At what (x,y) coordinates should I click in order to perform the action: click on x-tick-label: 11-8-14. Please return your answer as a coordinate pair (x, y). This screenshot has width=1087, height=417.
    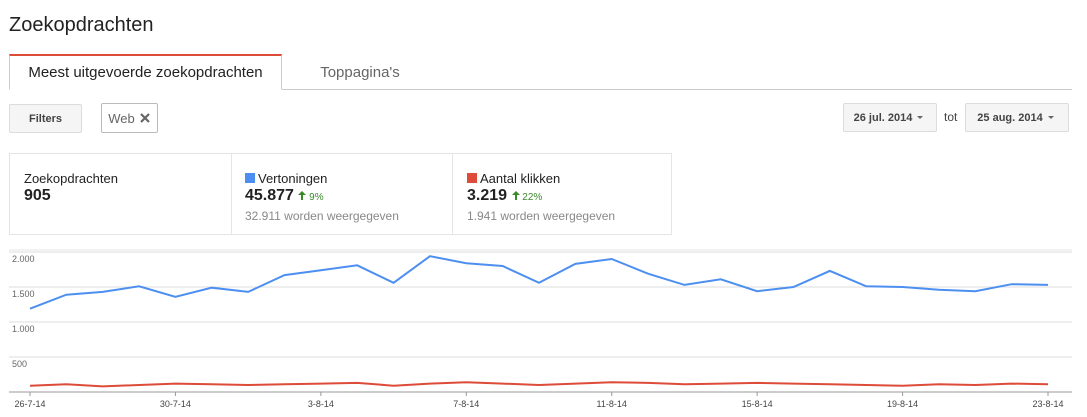
    Looking at the image, I should click on (612, 404).